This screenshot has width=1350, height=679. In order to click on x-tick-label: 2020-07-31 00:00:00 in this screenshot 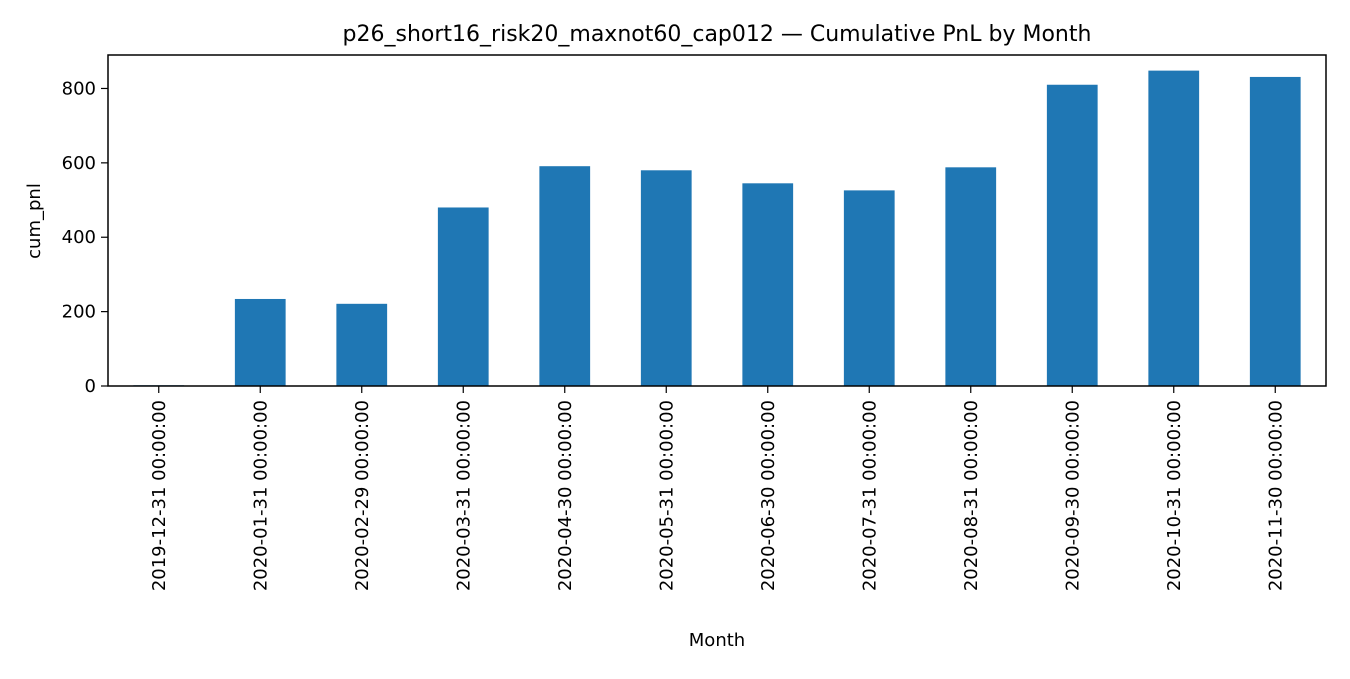, I will do `click(869, 495)`.